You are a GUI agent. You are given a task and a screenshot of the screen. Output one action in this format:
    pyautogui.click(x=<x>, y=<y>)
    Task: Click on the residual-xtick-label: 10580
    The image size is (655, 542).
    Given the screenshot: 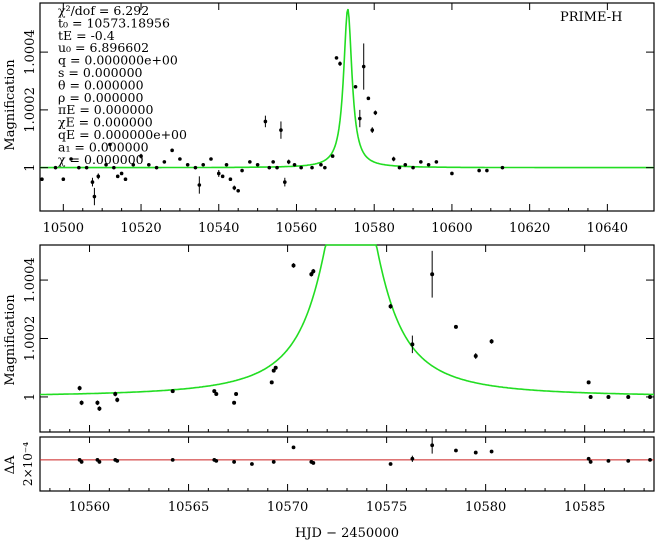 What is the action you would take?
    pyautogui.click(x=485, y=507)
    